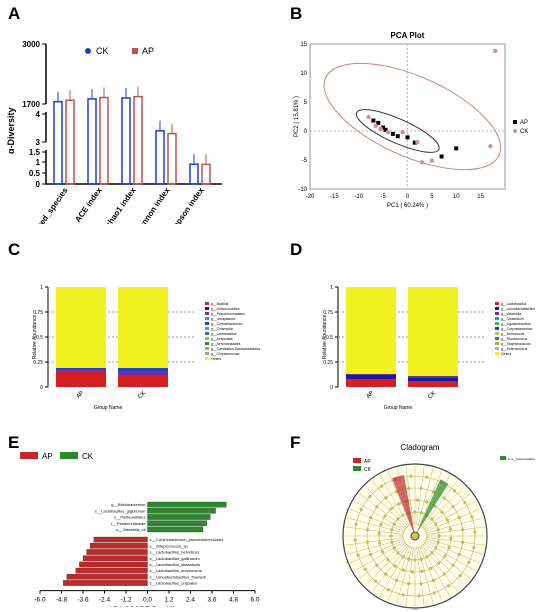  Describe the element at coordinates (408, 197) in the screenshot. I see `x-tick-label: 0` at that location.